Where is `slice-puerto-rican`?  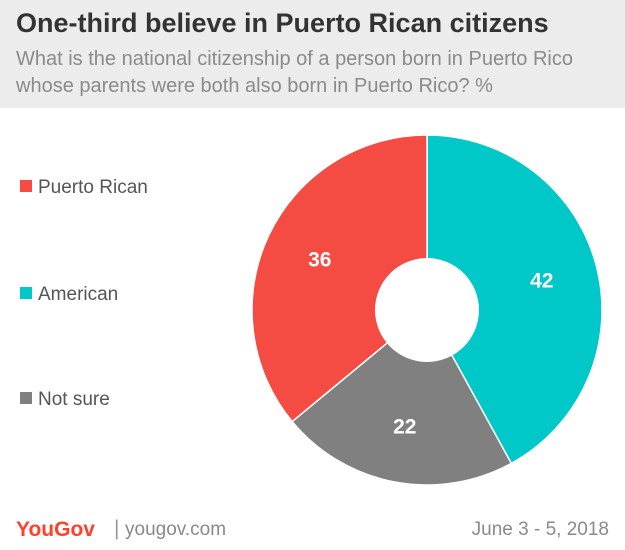 slice-puerto-rican is located at coordinates (339, 278).